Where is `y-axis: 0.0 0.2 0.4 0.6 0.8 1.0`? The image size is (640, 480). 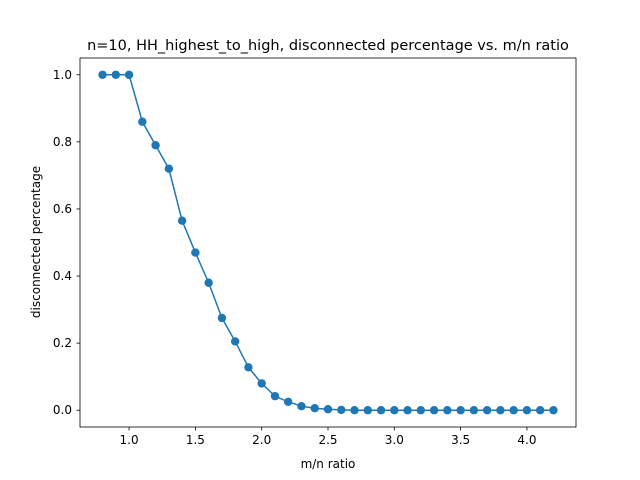
y-axis: 0.0 0.2 0.4 0.6 0.8 1.0 is located at coordinates (66, 242).